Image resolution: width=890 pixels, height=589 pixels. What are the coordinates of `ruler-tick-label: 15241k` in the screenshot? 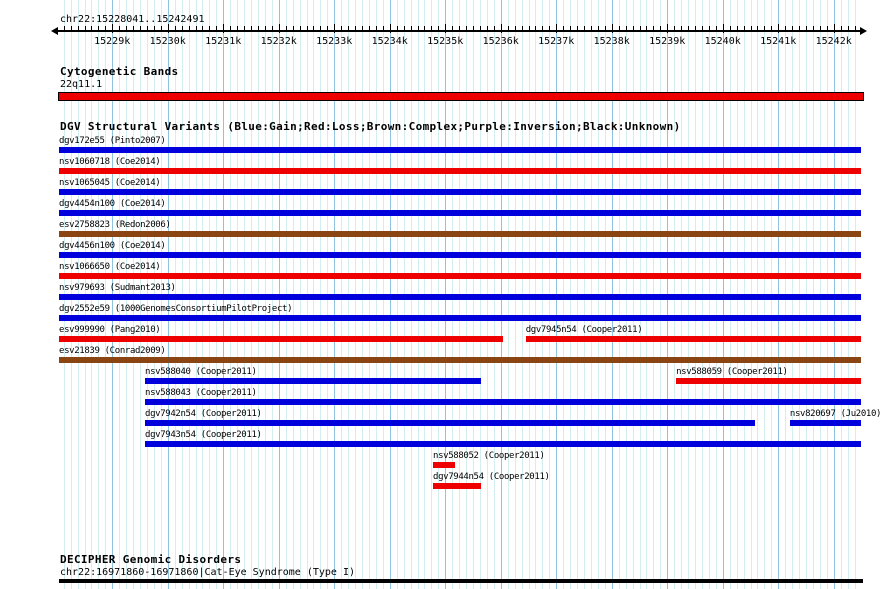 It's located at (778, 41).